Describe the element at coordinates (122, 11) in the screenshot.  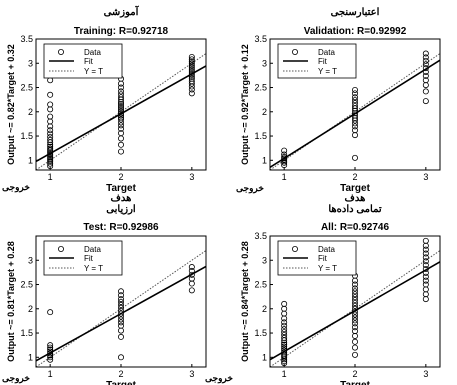
I see `panel-title-fa: آموزشی` at that location.